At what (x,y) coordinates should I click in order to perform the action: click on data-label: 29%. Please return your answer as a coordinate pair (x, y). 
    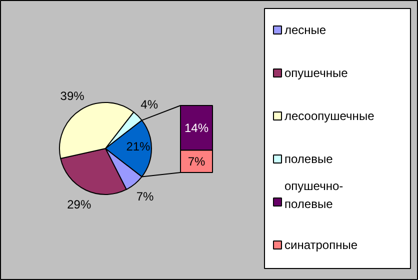
    Looking at the image, I should click on (79, 205).